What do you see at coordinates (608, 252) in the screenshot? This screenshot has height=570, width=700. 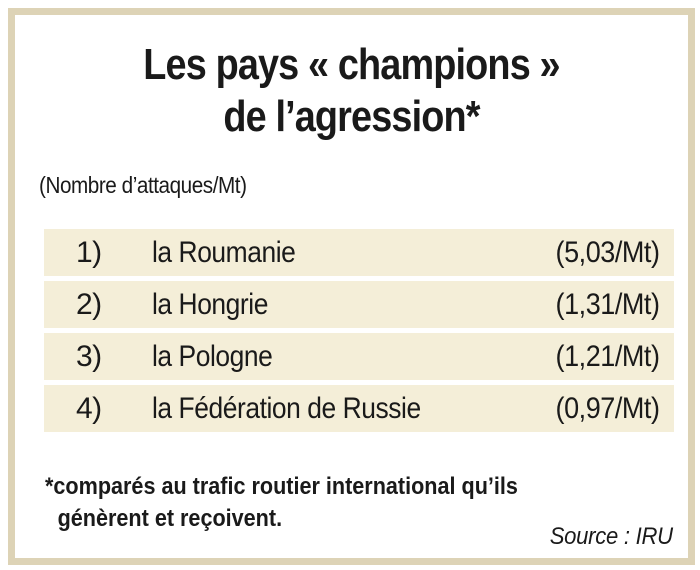 I see `attack-rate: (5,03/Mt)` at bounding box center [608, 252].